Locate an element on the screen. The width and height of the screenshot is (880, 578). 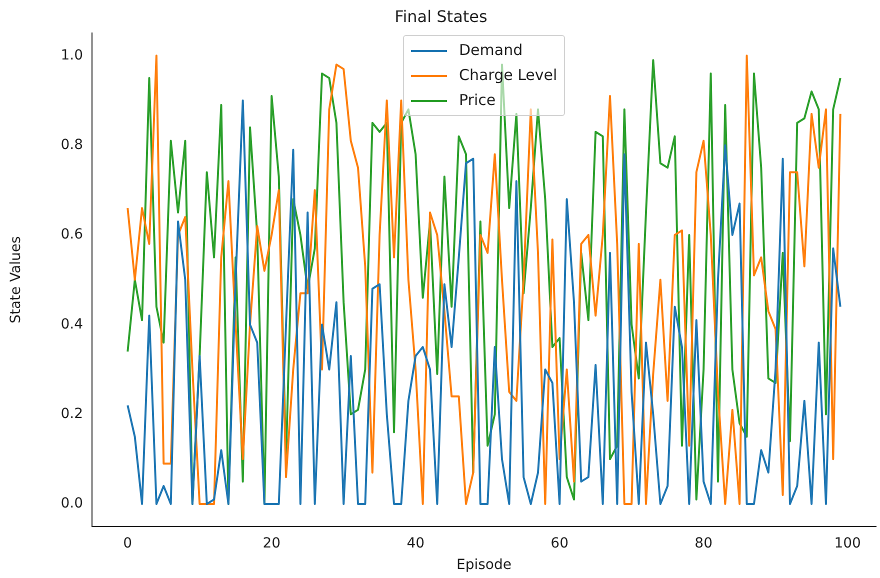
x-tick-label: 40 is located at coordinates (415, 543).